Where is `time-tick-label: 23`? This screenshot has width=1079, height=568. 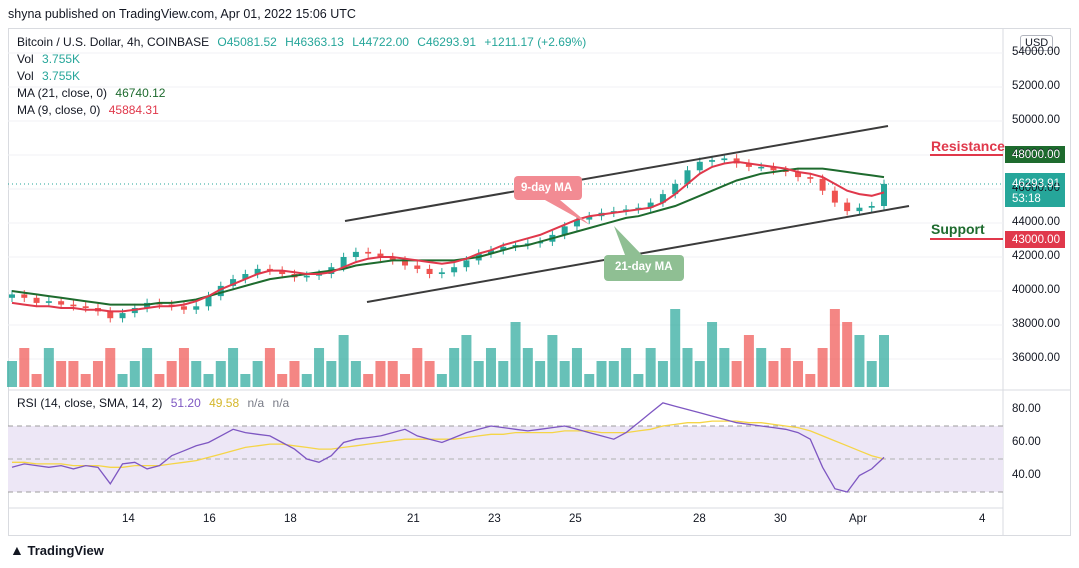 time-tick-label: 23 is located at coordinates (494, 519).